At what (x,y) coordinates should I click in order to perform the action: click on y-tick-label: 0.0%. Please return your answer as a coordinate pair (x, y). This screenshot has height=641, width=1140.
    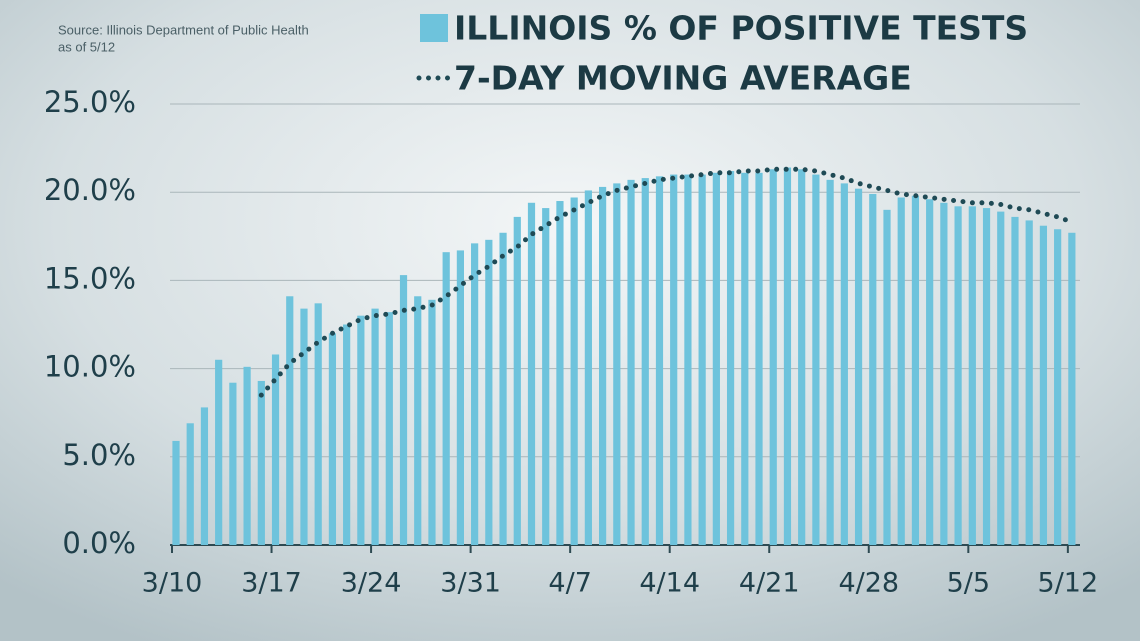
    Looking at the image, I should click on (99, 543).